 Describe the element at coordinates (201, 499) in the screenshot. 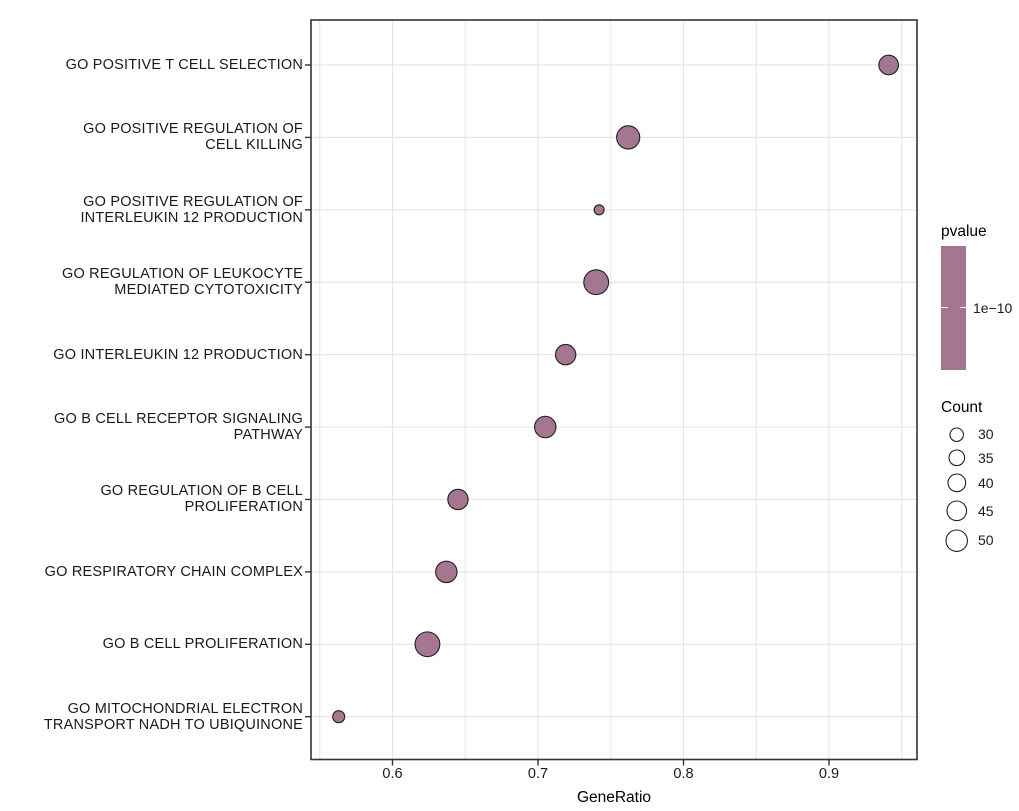

I see `y-axis-label: GO REGULATION OF B CELL PROLIFERATION` at that location.